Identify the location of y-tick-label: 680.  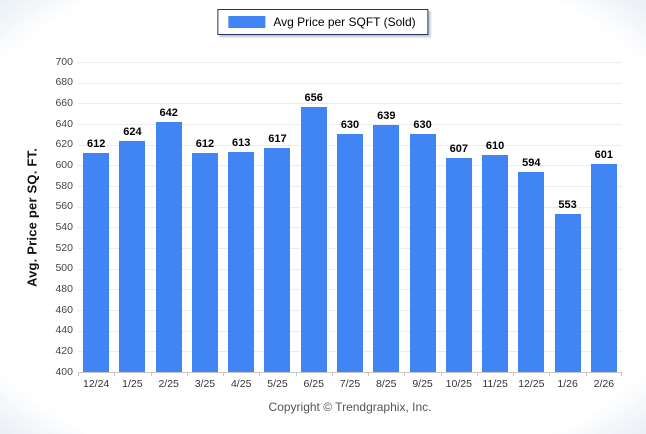
(64, 82).